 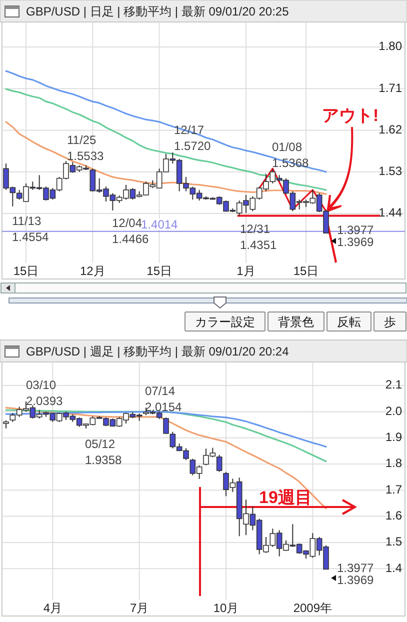 What do you see at coordinates (393, 411) in the screenshot?
I see `y-tick-label: 2.0` at bounding box center [393, 411].